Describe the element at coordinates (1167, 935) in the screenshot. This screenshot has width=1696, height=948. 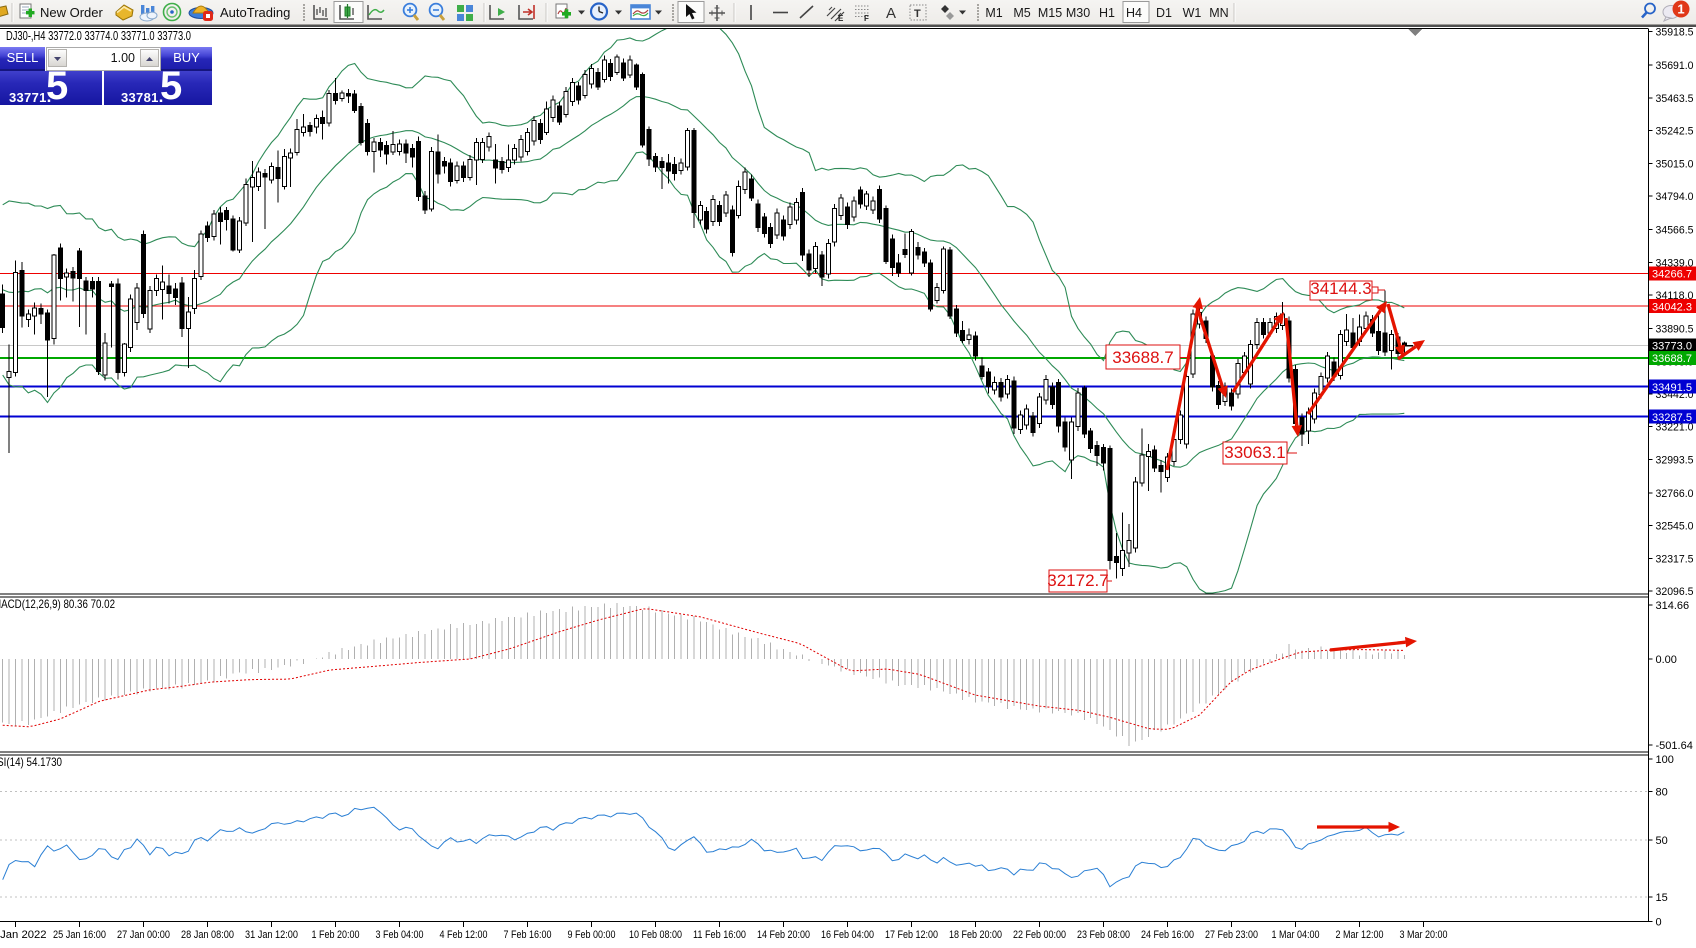
I see `svg-text: 24 Feb 16:00` at that location.